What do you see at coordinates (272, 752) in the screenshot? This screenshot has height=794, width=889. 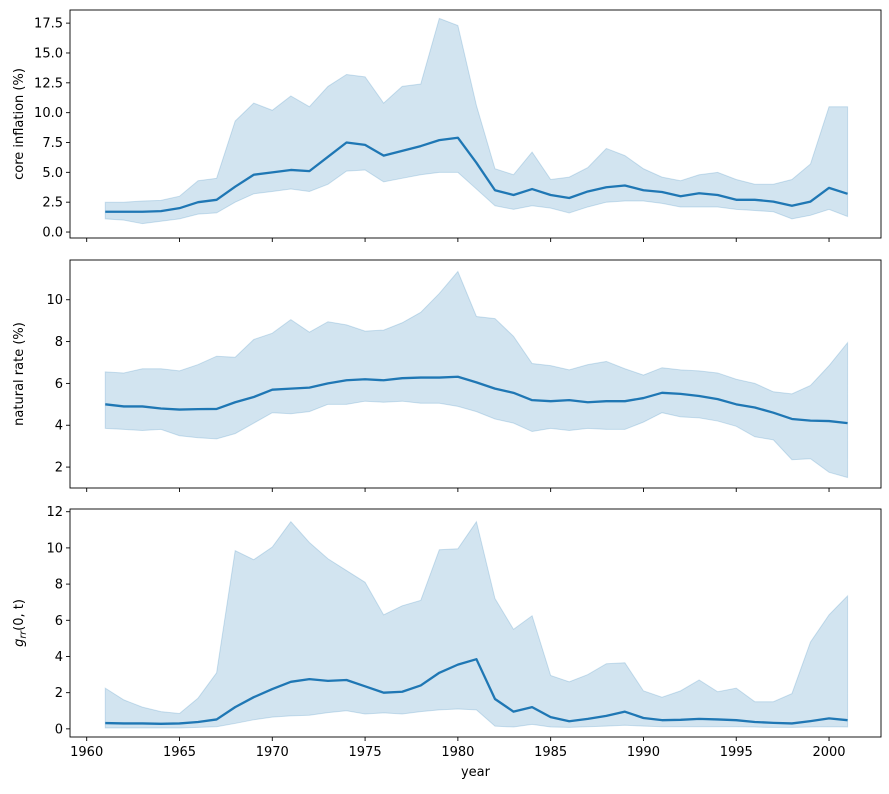 I see `x-tick-label: 1970` at bounding box center [272, 752].